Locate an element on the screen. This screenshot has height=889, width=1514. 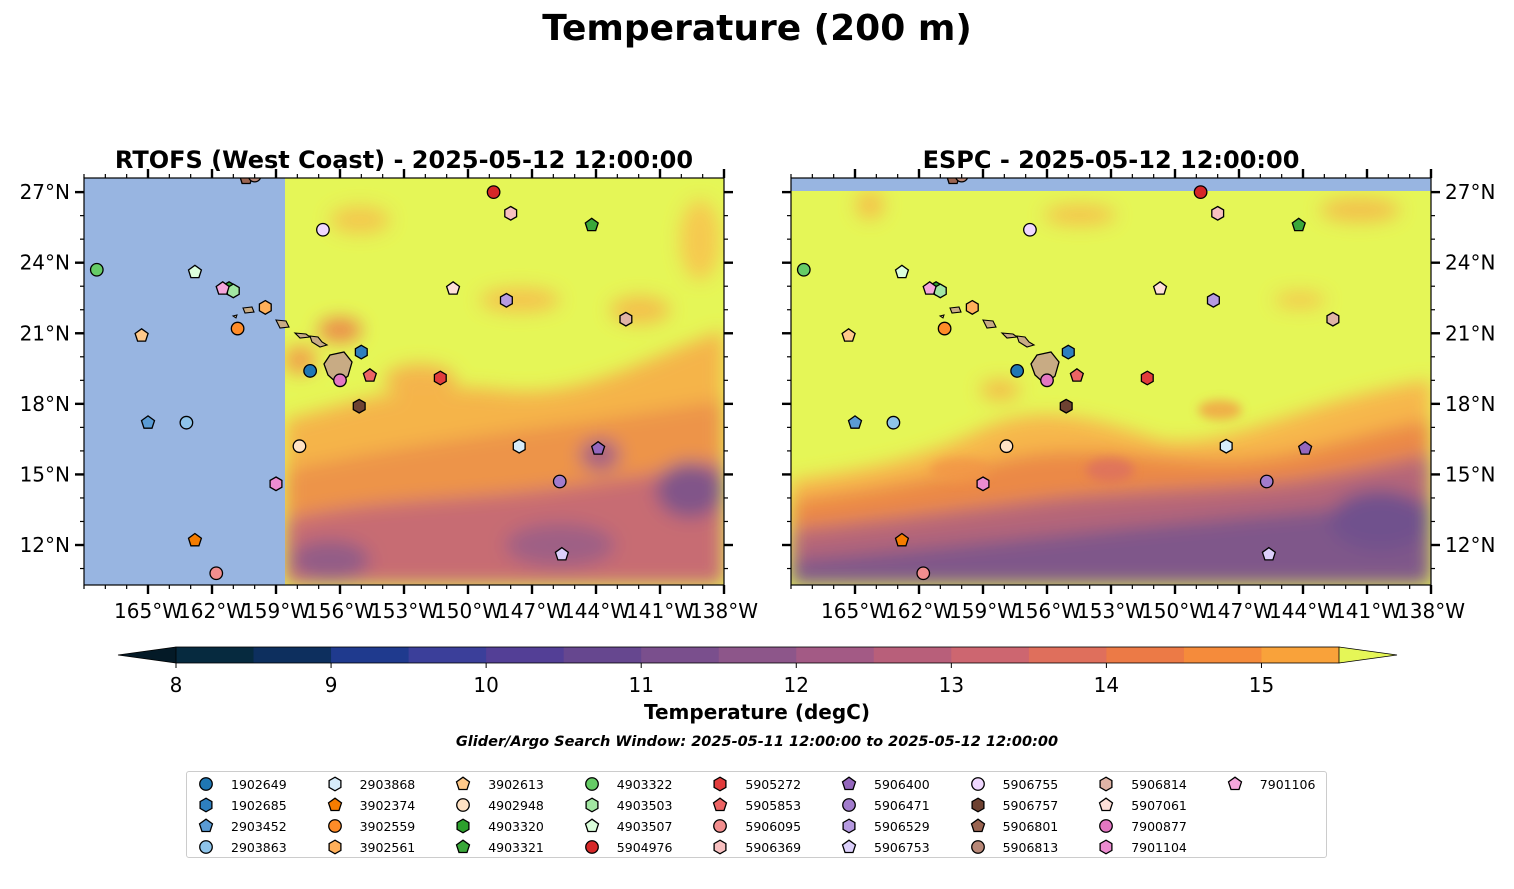
lon-tick-label: 153°W is located at coordinates (1111, 611).